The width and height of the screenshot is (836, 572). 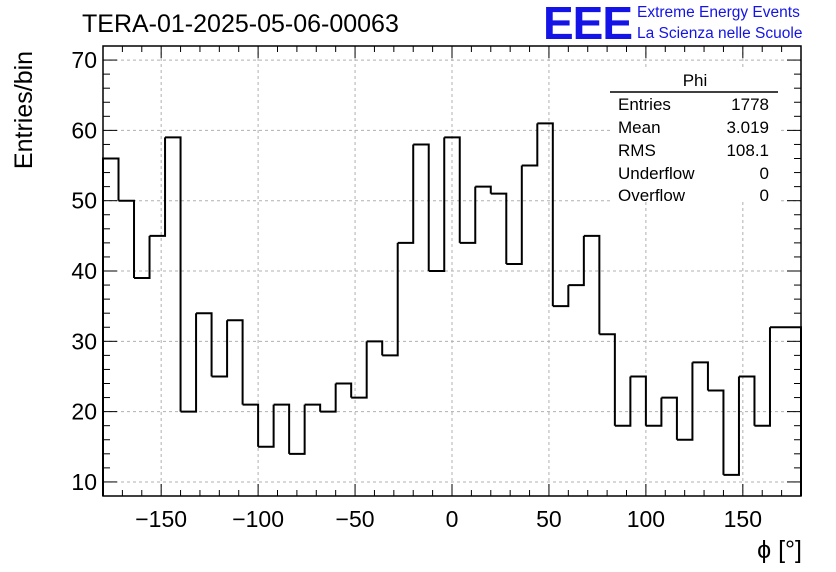 What do you see at coordinates (720, 33) in the screenshot?
I see `logo-line-2: La Scienza nelle Scuole` at bounding box center [720, 33].